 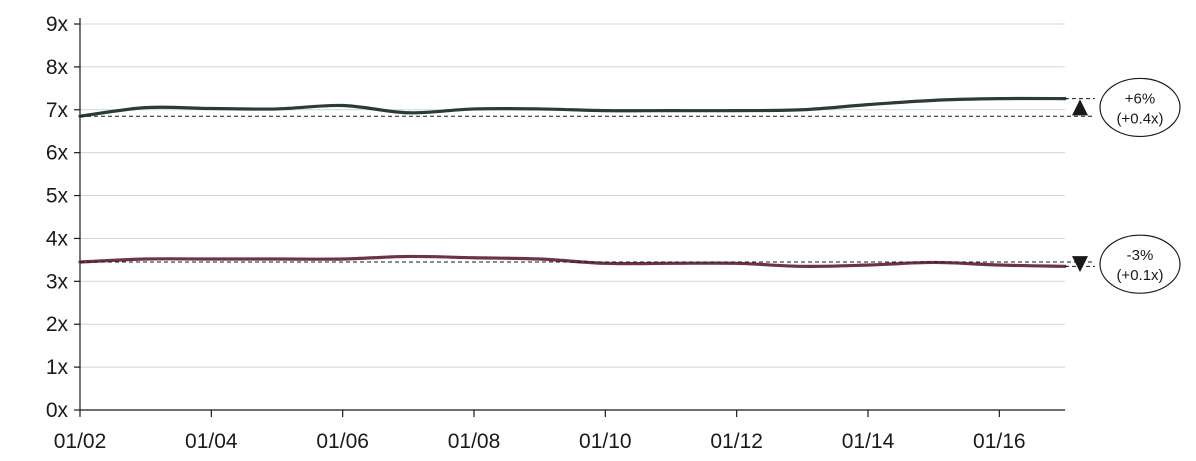 I want to click on x-tick-label: 01/16, so click(x=999, y=441).